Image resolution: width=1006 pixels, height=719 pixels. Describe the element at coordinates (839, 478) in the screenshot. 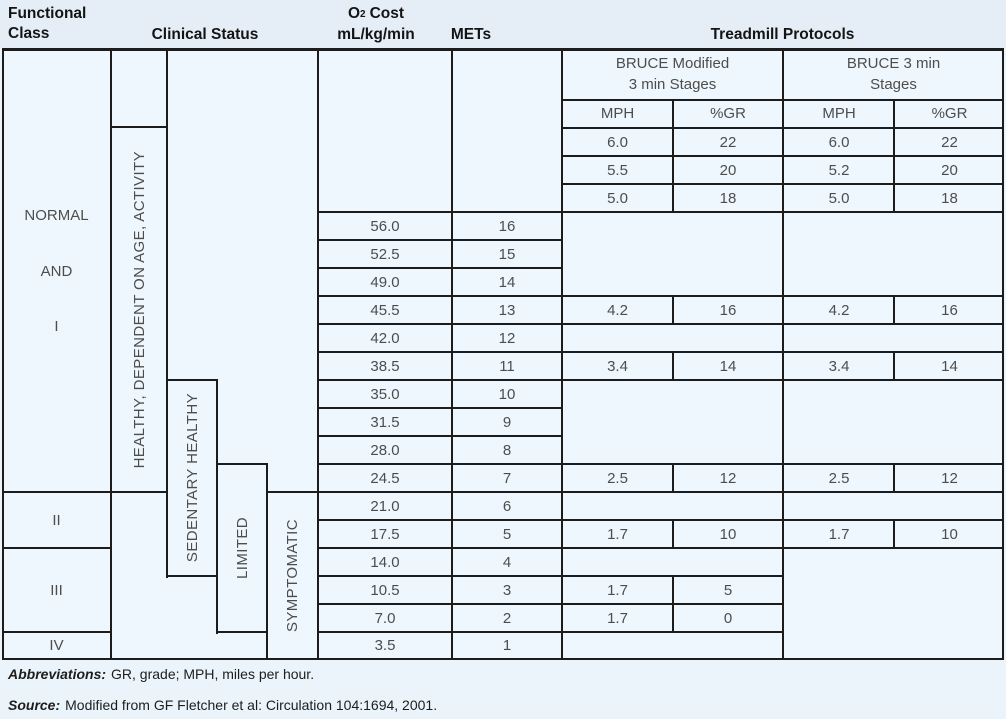

I see `b3-mph-value: 2.5` at that location.